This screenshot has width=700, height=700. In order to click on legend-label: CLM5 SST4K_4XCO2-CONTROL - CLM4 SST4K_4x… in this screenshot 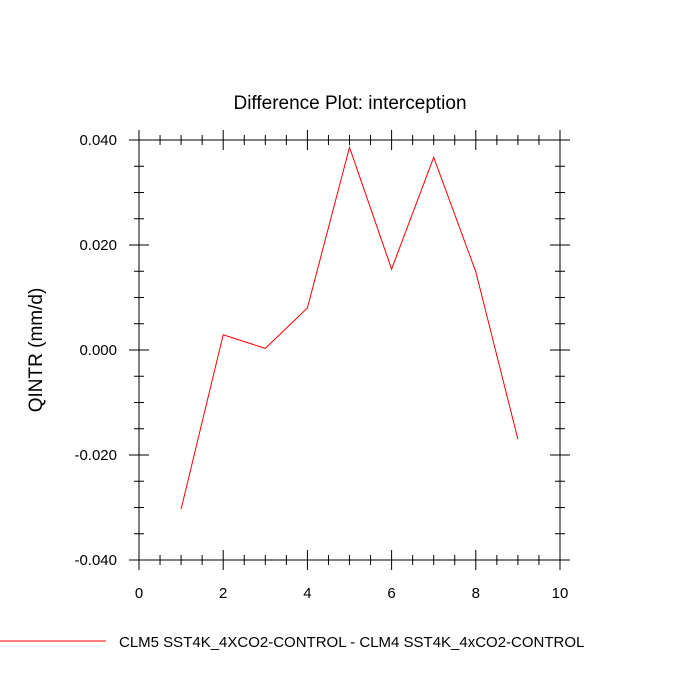, I will do `click(351, 642)`.